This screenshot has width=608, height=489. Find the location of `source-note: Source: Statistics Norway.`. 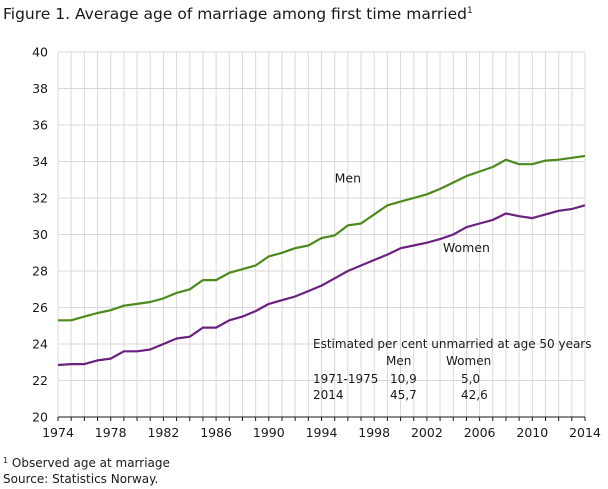

source-note: Source: Statistics Norway. is located at coordinates (81, 479).